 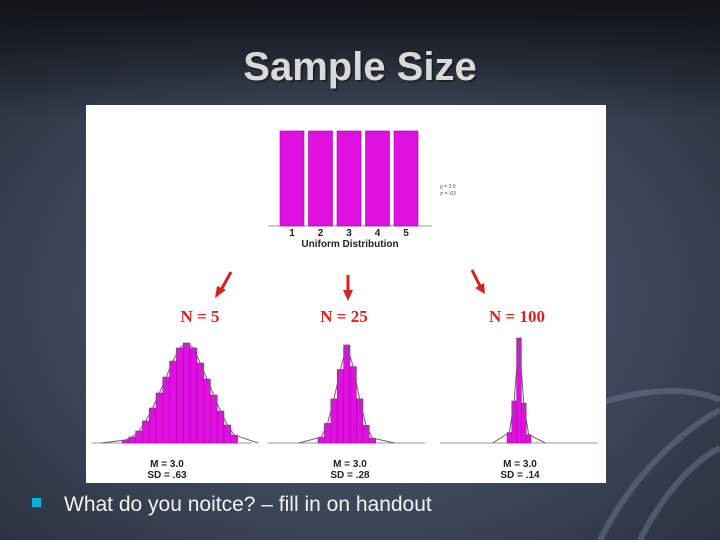 What do you see at coordinates (200, 316) in the screenshot?
I see `sample-label: N = 5` at bounding box center [200, 316].